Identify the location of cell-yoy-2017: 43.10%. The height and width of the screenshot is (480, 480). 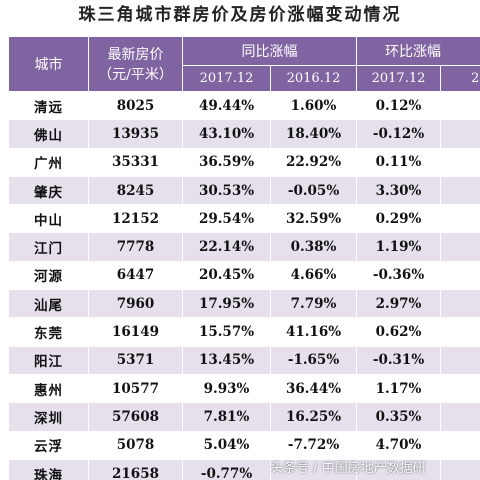
(226, 134).